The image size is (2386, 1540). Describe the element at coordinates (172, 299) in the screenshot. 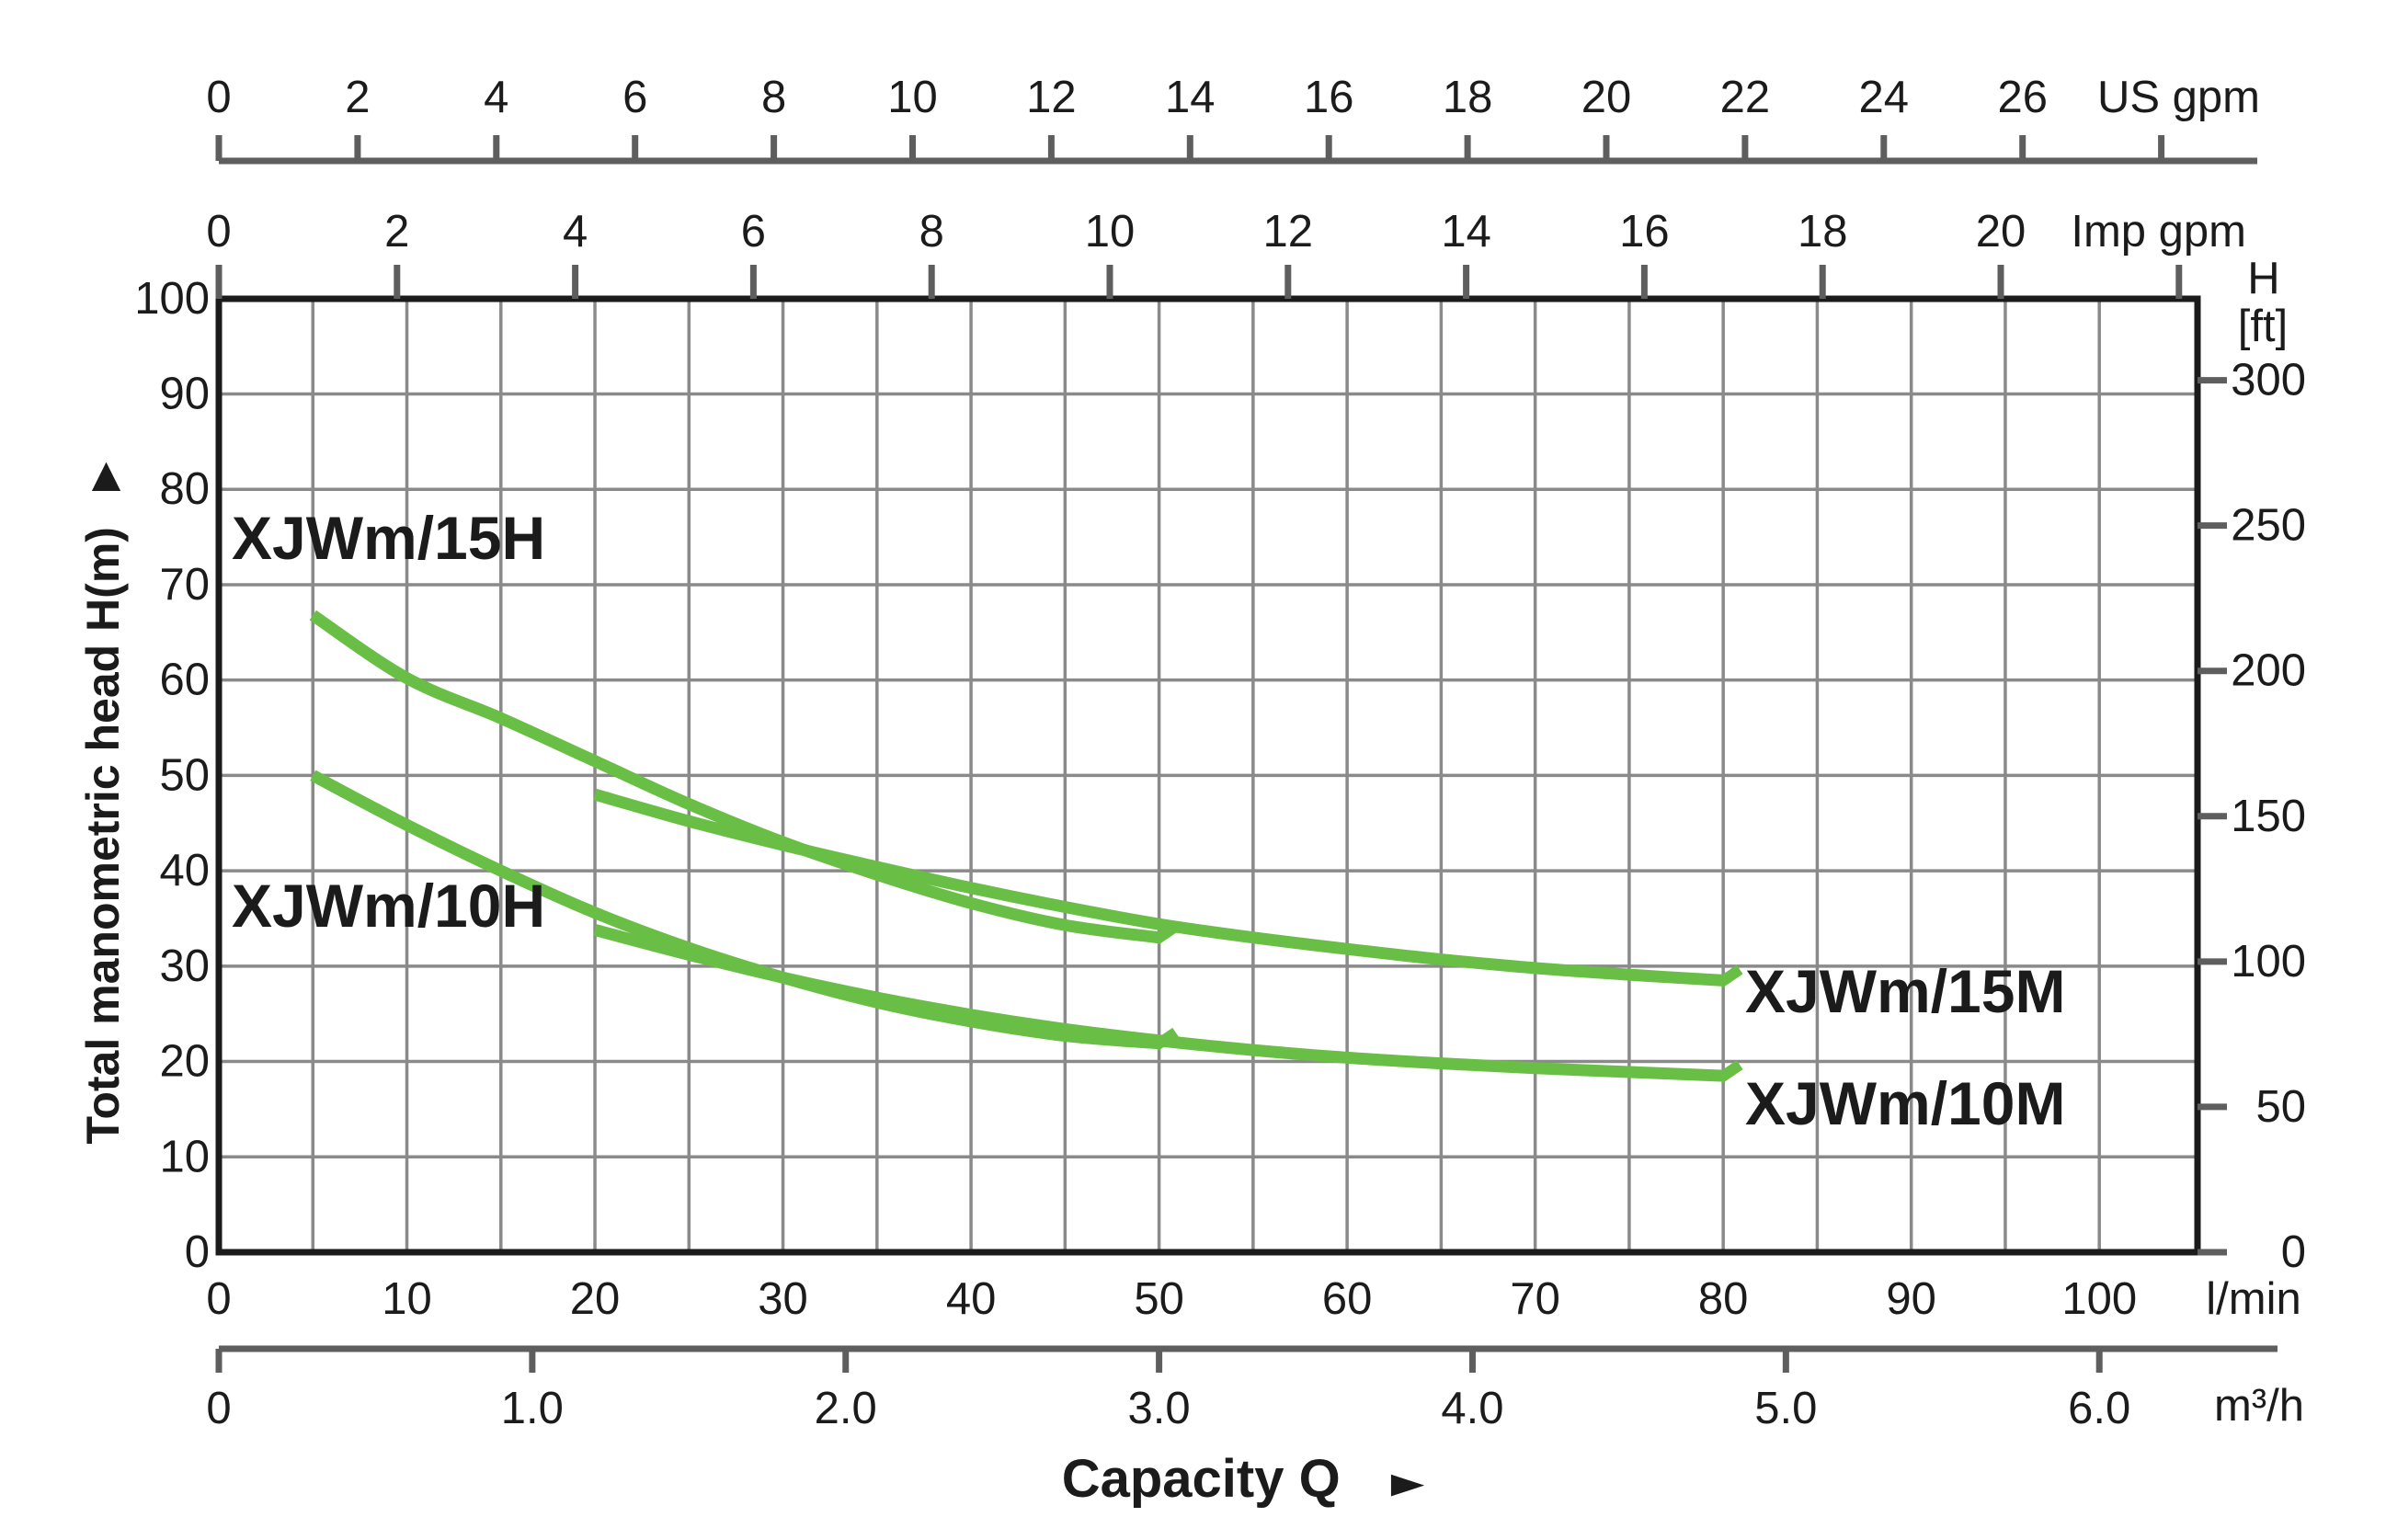

I see `head-m-tick-label: 100` at that location.